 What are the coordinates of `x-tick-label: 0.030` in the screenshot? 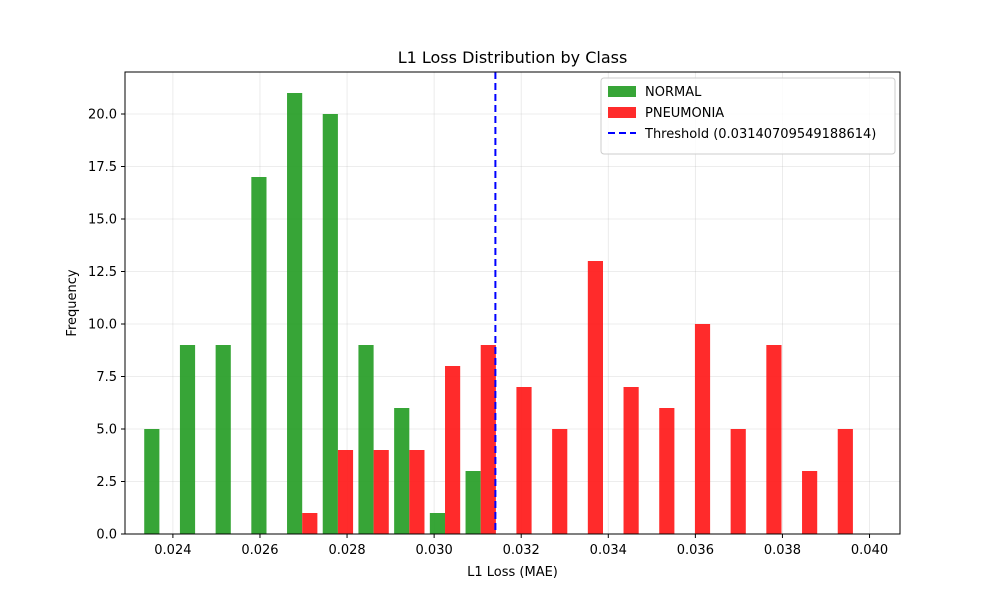 It's located at (434, 550).